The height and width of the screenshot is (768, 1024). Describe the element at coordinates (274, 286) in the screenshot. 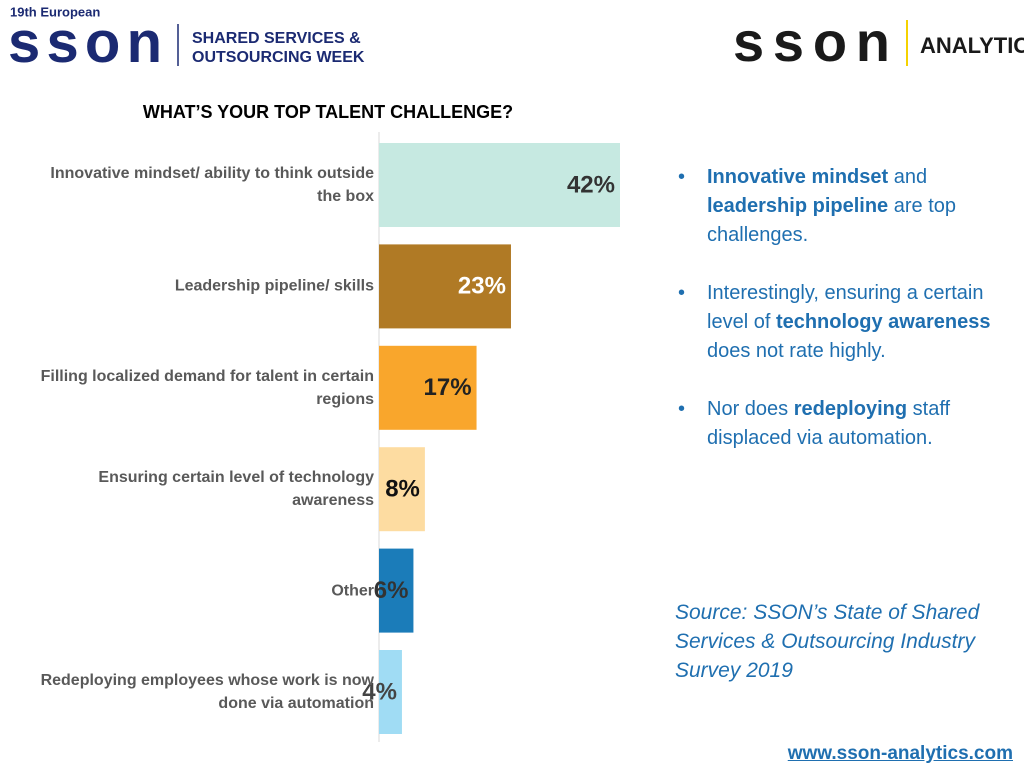

I see `category-label: Leadership pipeline/ skills` at that location.